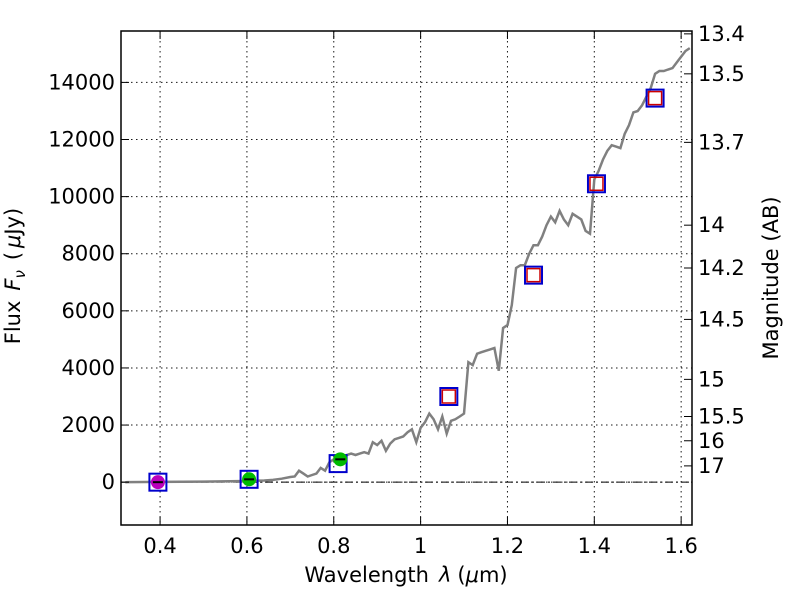 Image resolution: width=800 pixels, height=600 pixels. What do you see at coordinates (711, 379) in the screenshot?
I see `y2-tick-label: 15` at bounding box center [711, 379].